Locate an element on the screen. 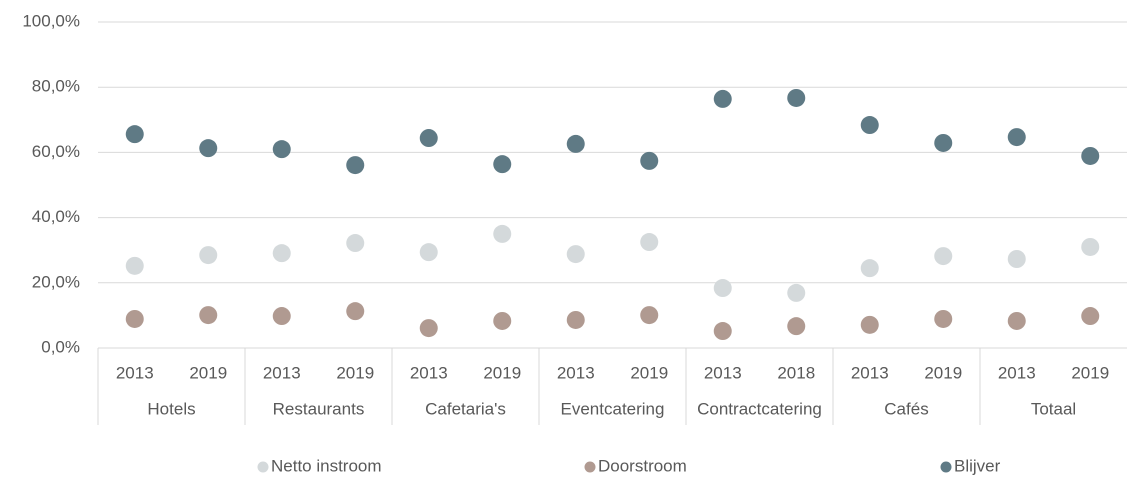  group-label: Cafetaria's is located at coordinates (465, 408).